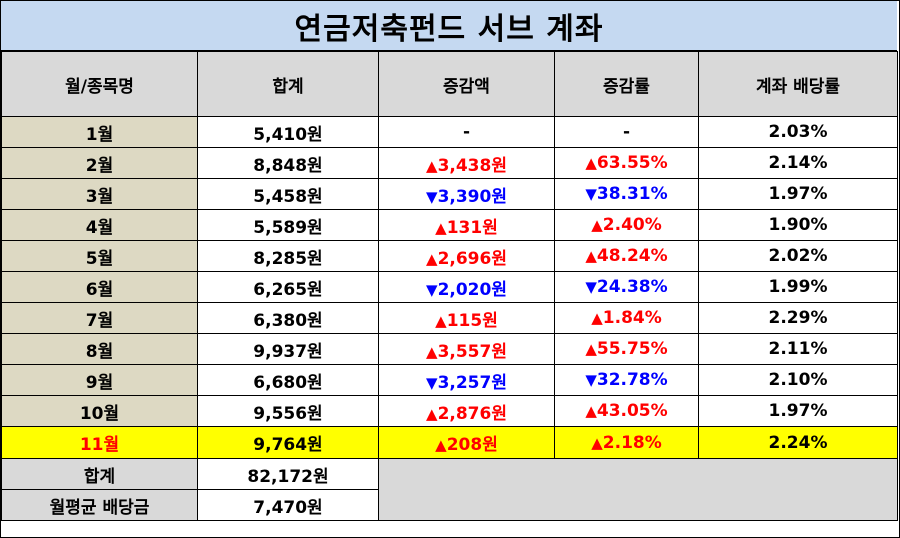 The width and height of the screenshot is (900, 538). I want to click on header-total: 합계, so click(288, 84).